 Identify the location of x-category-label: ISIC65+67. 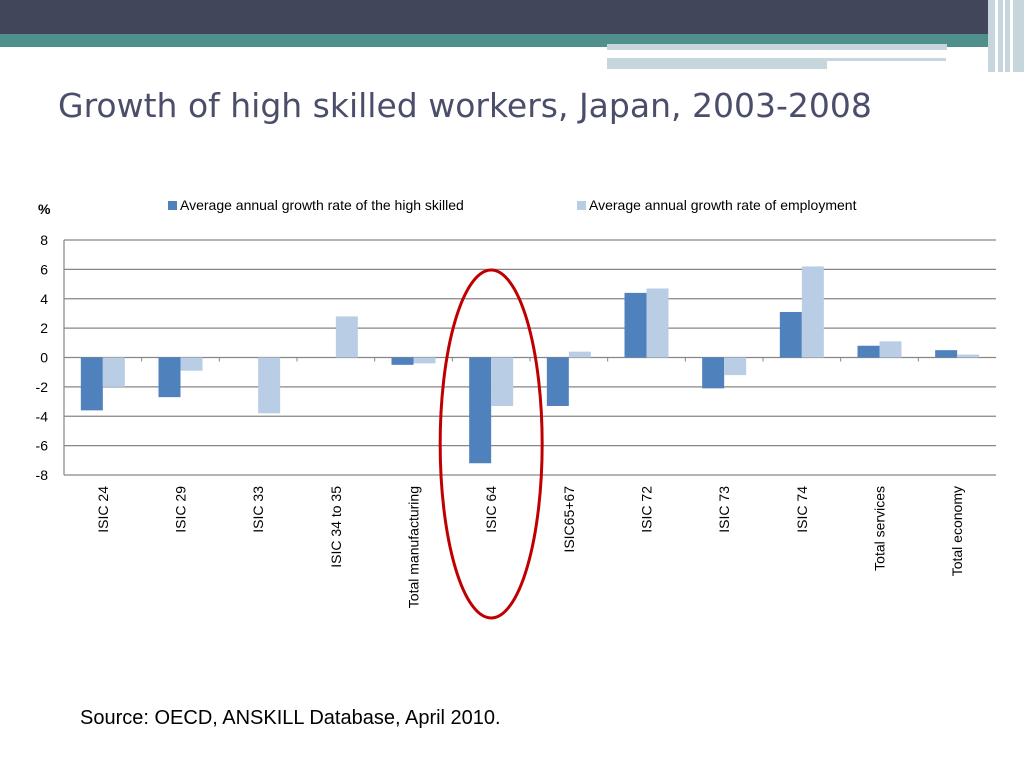
(569, 519).